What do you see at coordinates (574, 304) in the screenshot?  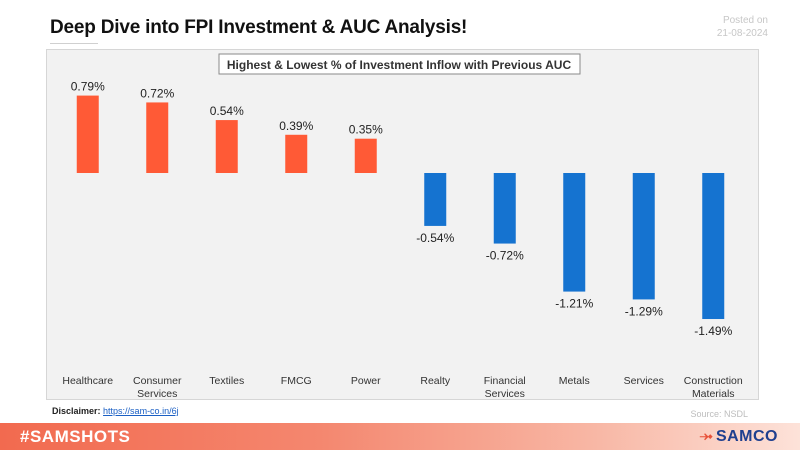 I see `data-label: -1.21%` at bounding box center [574, 304].